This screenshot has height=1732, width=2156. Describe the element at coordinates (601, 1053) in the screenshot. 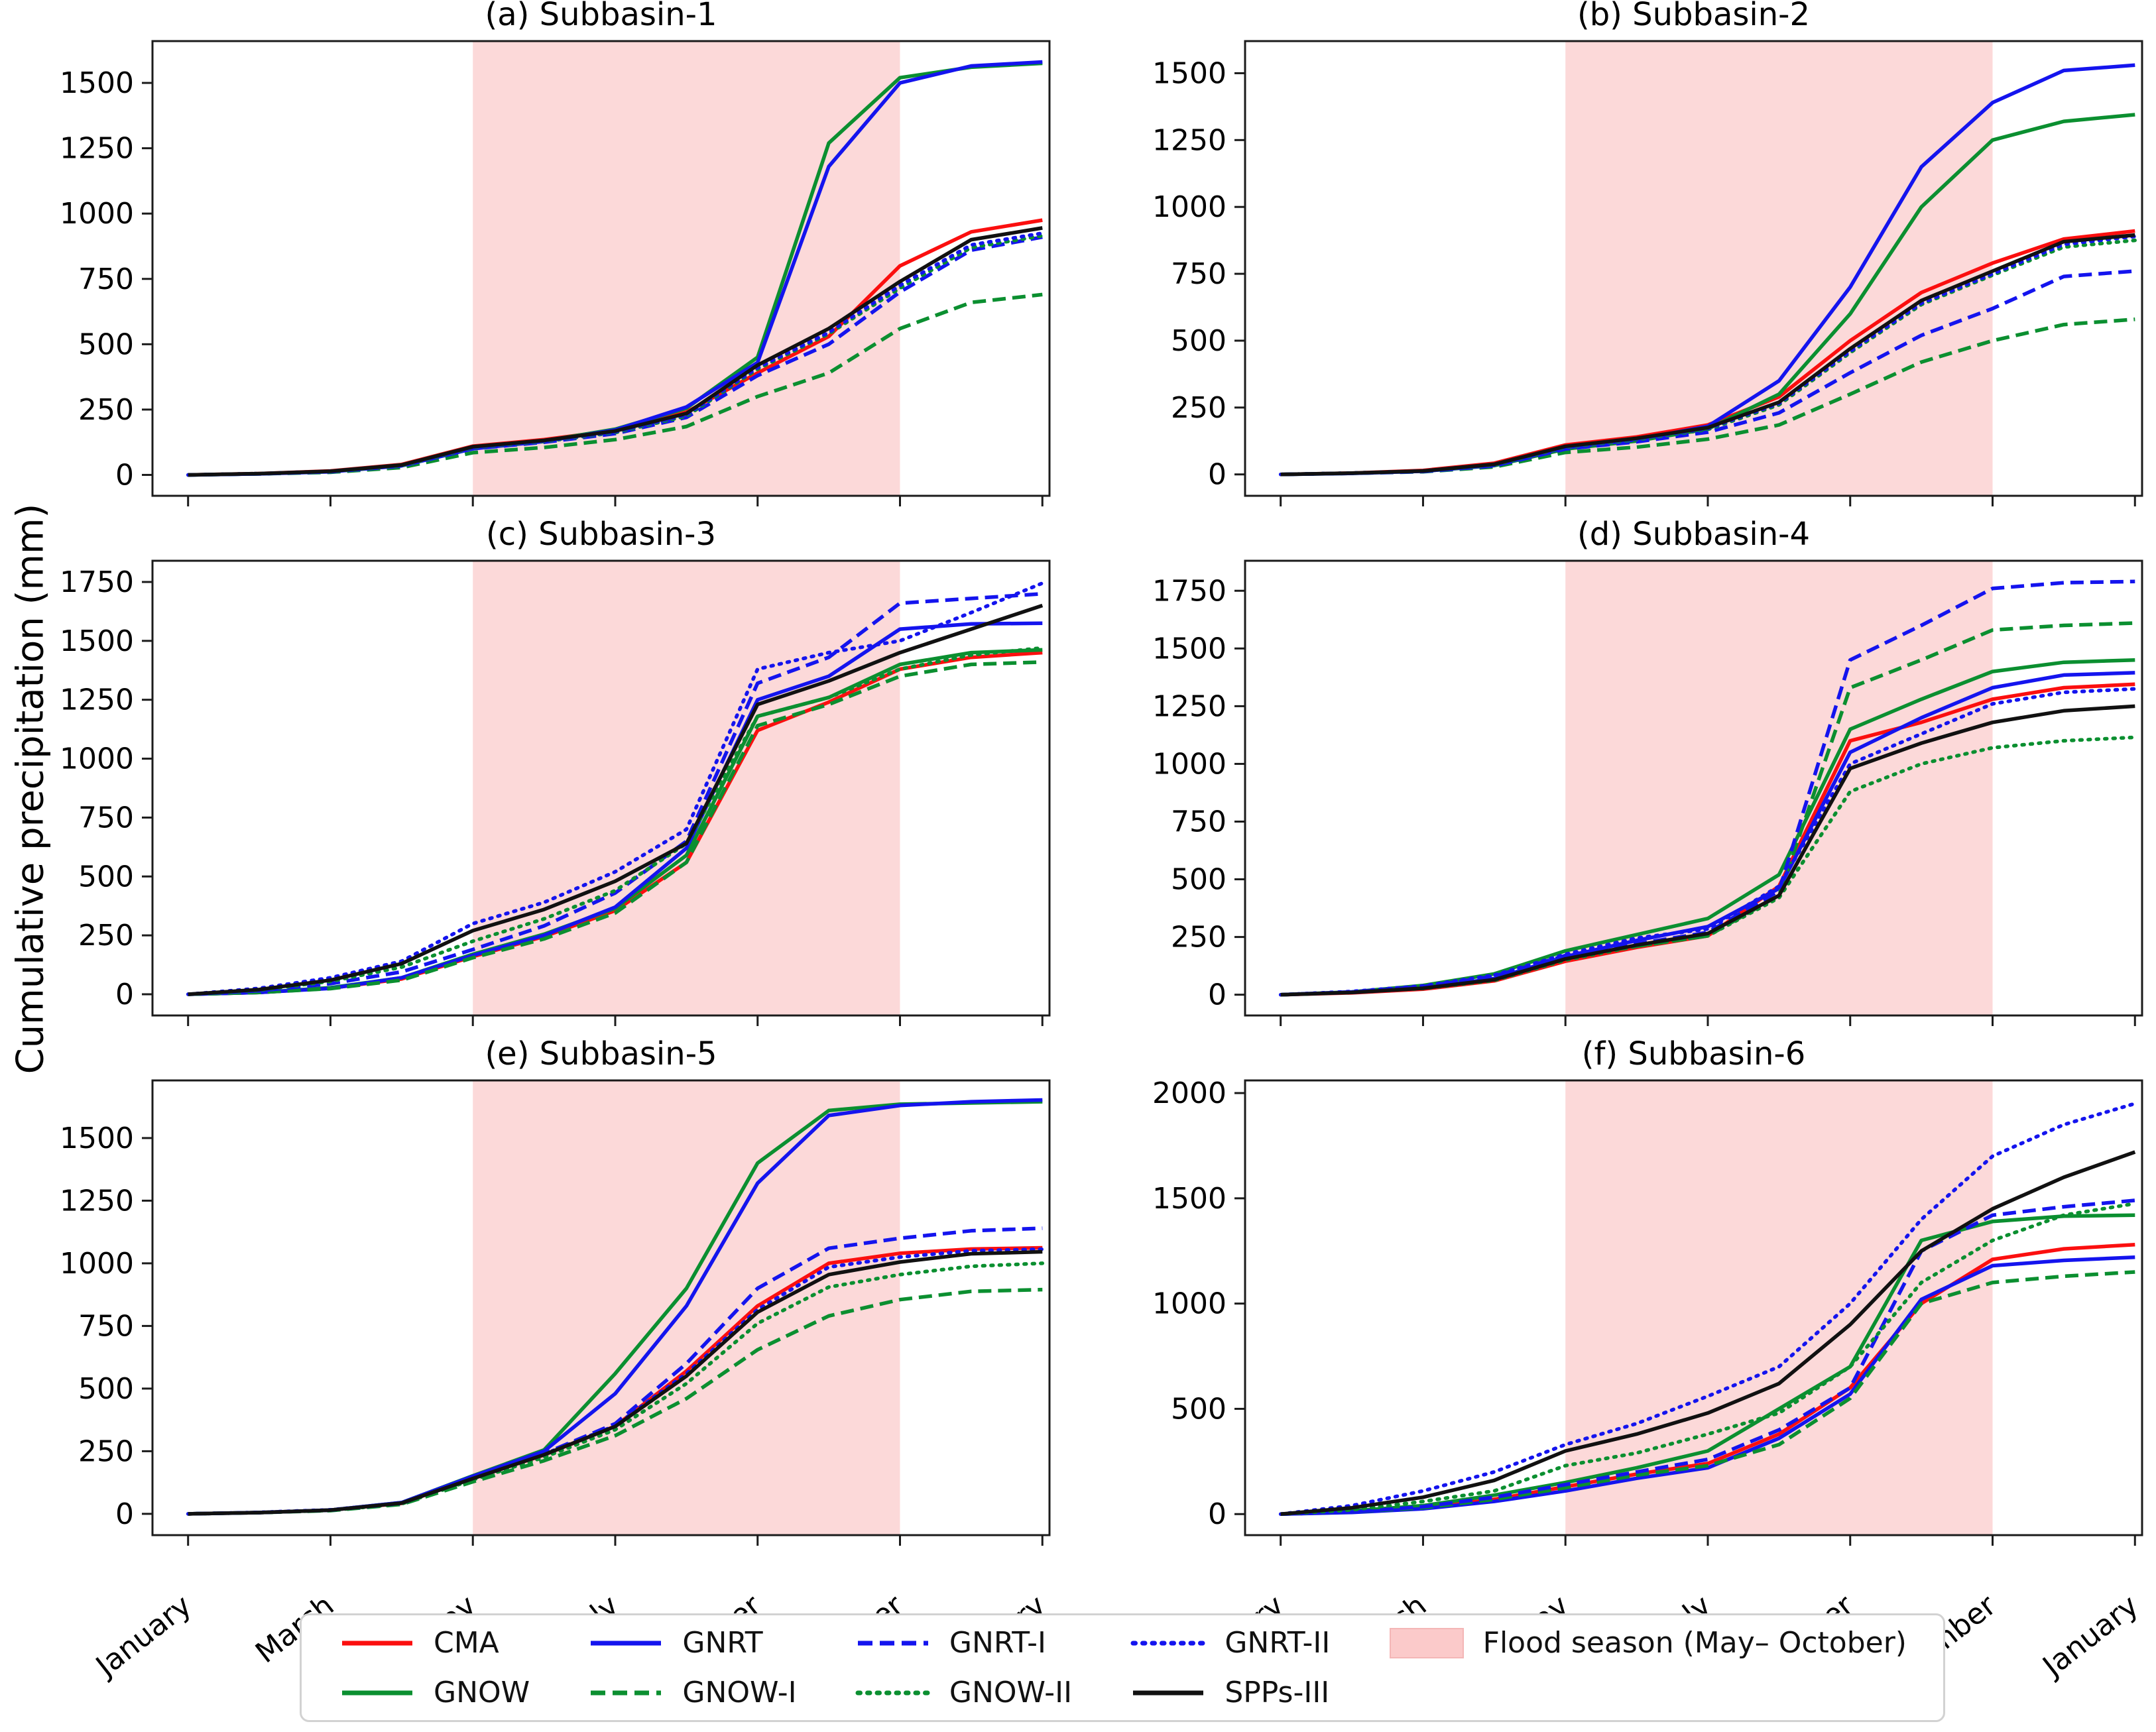

I see `subplot-title-e: (e) Subbasin-5` at that location.